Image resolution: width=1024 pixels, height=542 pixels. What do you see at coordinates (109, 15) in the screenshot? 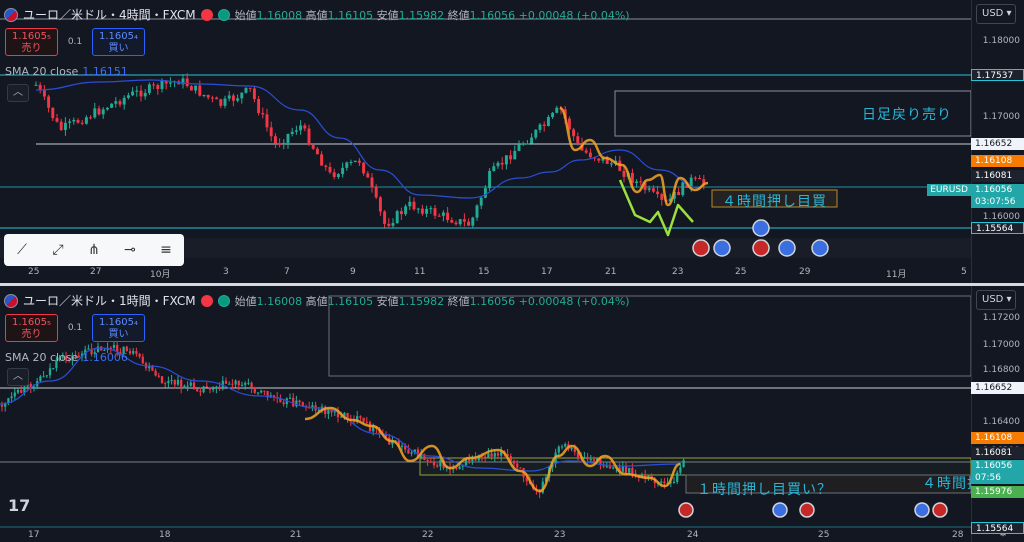
I see `symbol-title: ユーロ／米ドル・4時間・FXCM` at bounding box center [109, 15].